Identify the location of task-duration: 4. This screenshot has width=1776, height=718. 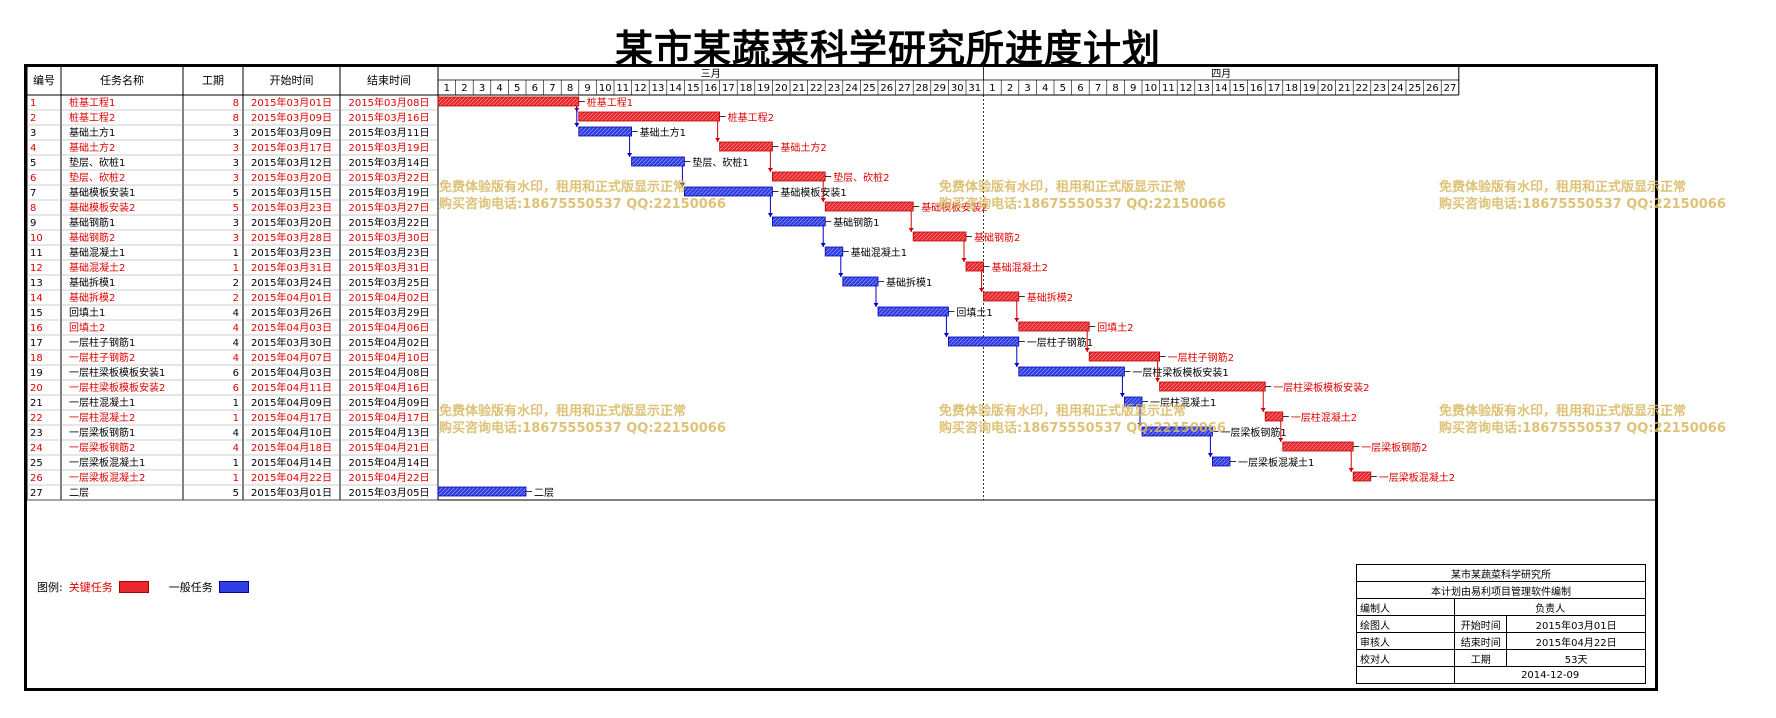
(236, 448).